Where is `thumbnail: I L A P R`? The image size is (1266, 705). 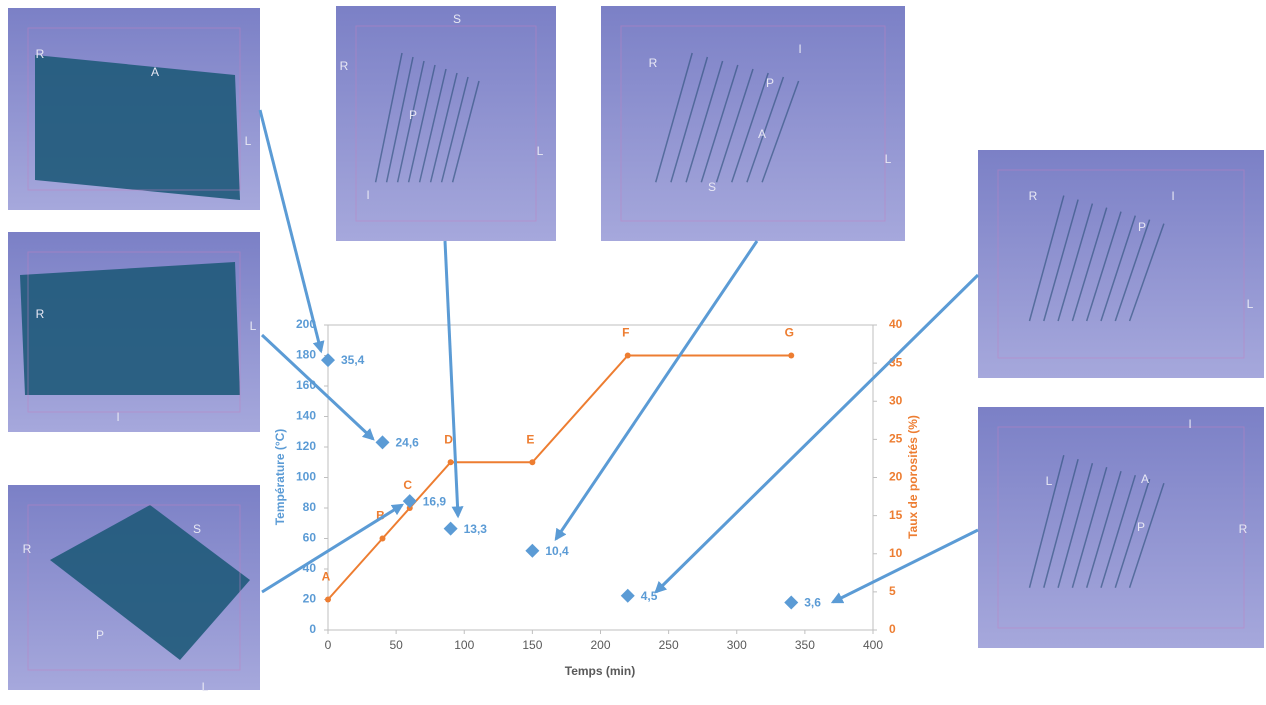 thumbnail: I L A P R is located at coordinates (1121, 527).